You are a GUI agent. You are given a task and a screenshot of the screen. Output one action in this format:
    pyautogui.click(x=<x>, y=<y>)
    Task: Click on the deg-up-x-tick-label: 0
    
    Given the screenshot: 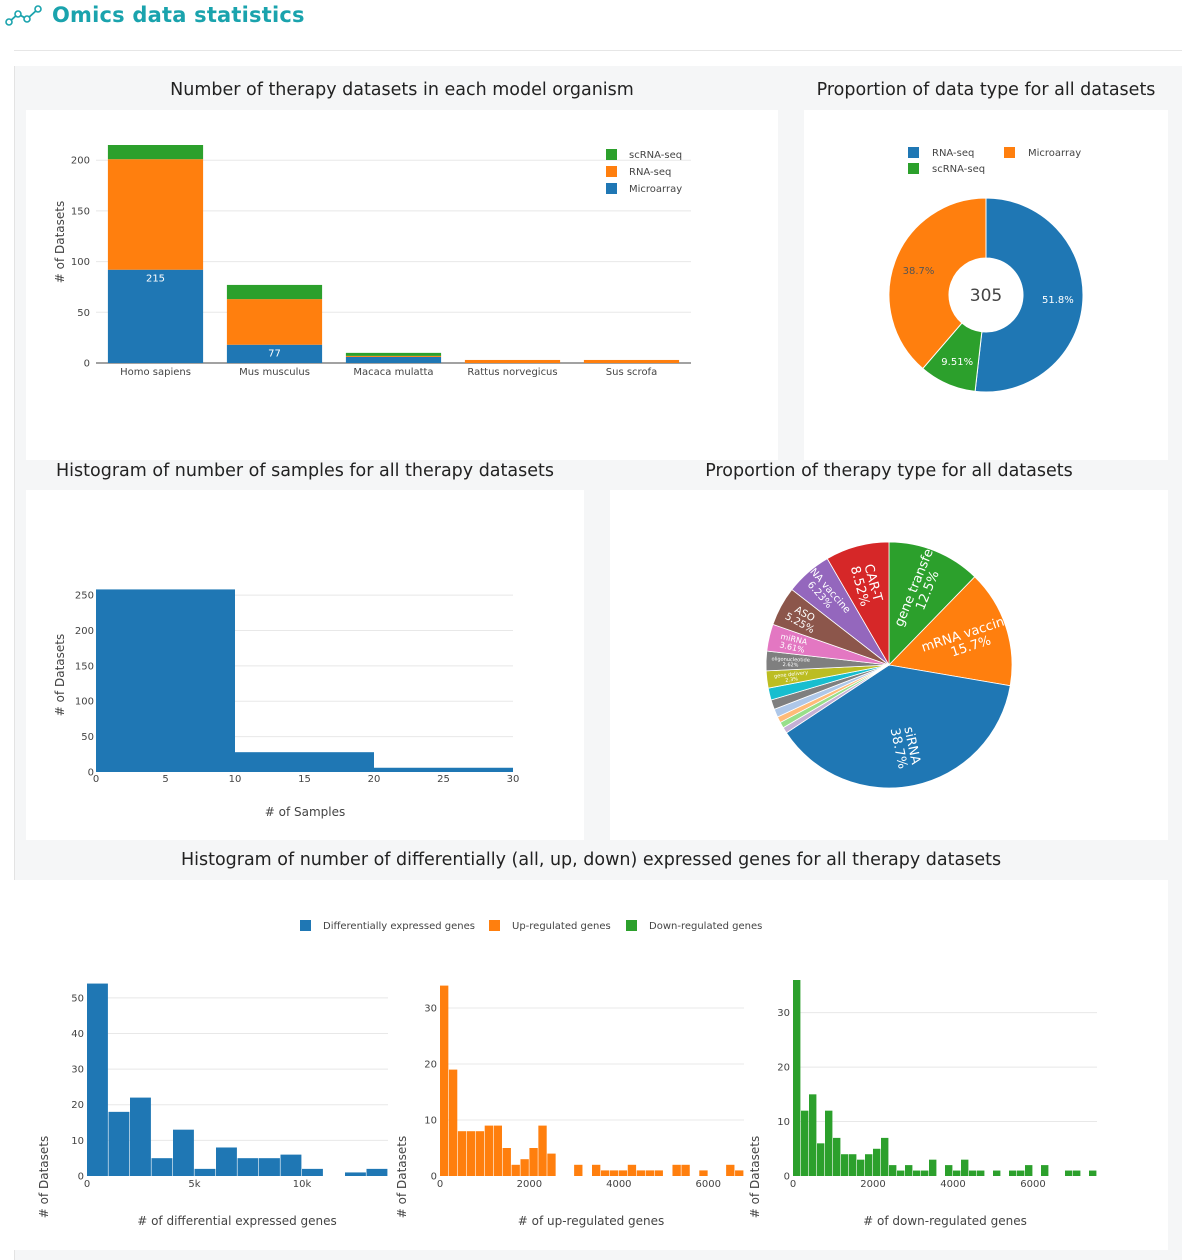 What is the action you would take?
    pyautogui.click(x=440, y=1184)
    